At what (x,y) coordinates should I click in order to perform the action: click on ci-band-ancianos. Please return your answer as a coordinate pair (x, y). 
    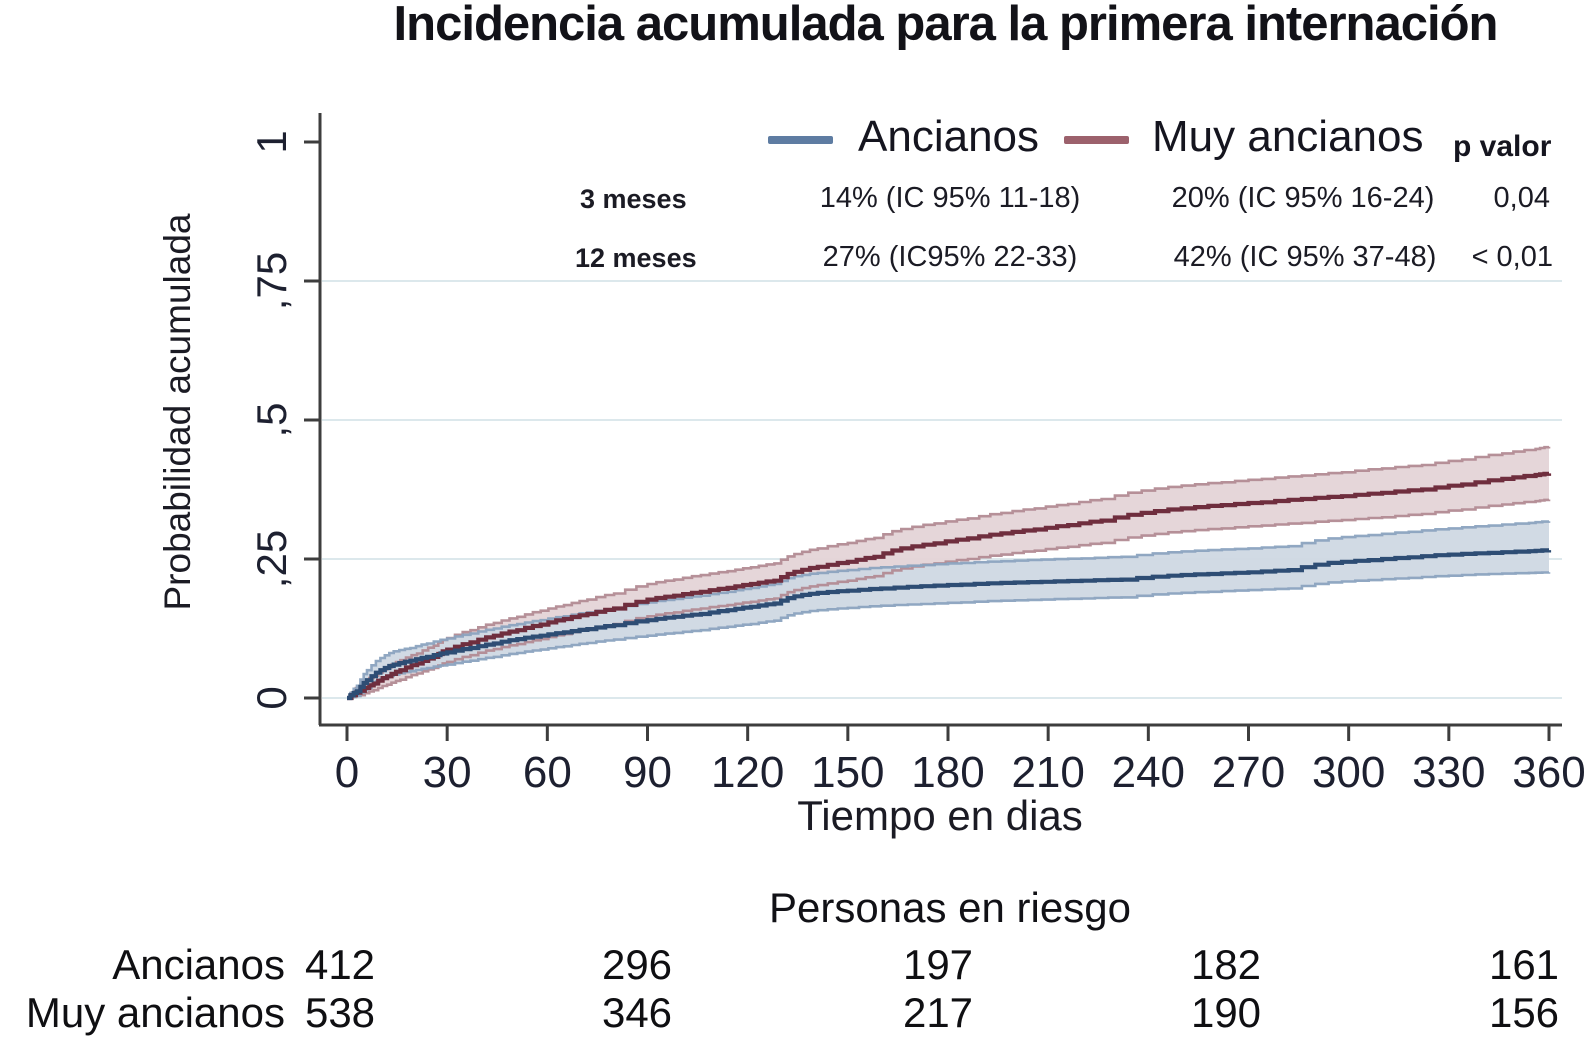
    Looking at the image, I should click on (948, 609).